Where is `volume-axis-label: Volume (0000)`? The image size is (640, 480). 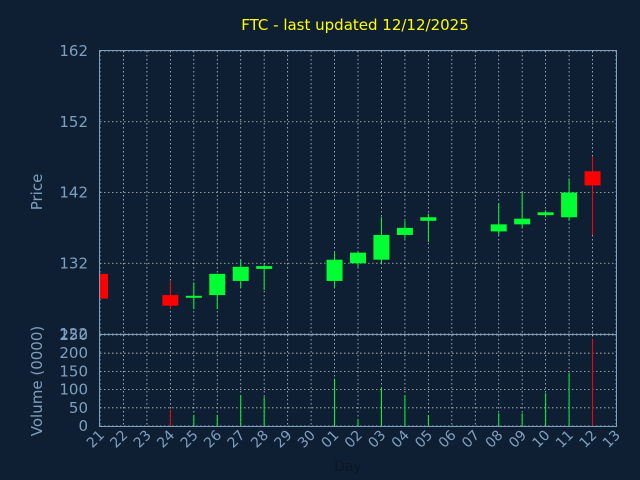 volume-axis-label: Volume (0000) is located at coordinates (37, 381).